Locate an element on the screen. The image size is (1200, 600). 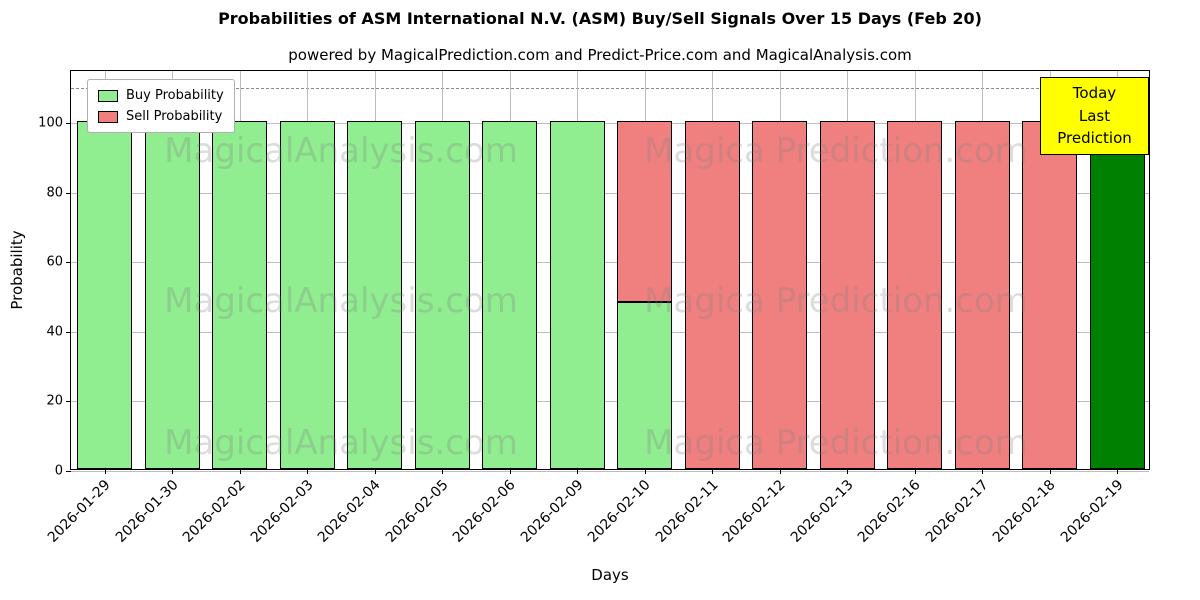
legend-item-sell: Sell Probability is located at coordinates (161, 116).